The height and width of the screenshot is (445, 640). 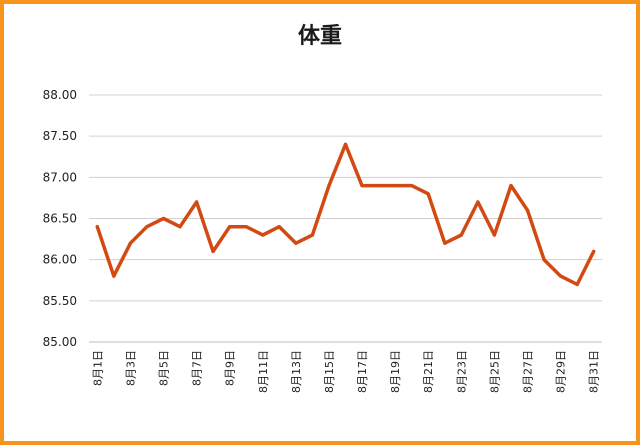 What do you see at coordinates (528, 371) in the screenshot?
I see `x-tick-label: 8月27日` at bounding box center [528, 371].